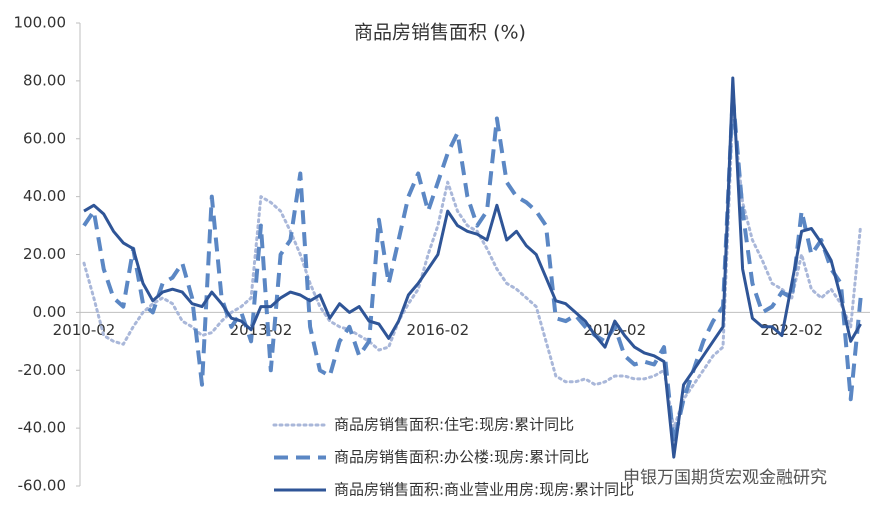  What do you see at coordinates (44, 138) in the screenshot?
I see `y-tick-label: 60.00` at bounding box center [44, 138].